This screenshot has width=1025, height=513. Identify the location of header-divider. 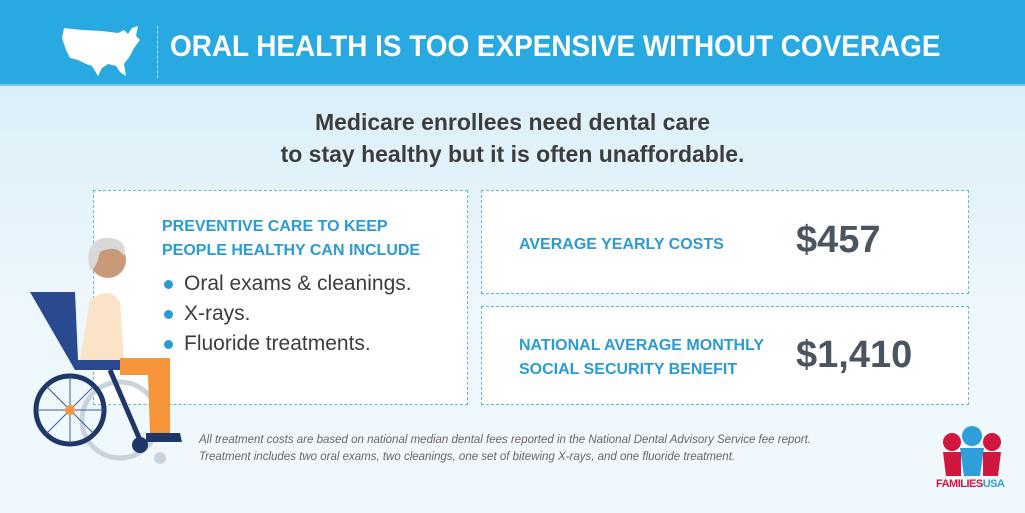
(157, 52).